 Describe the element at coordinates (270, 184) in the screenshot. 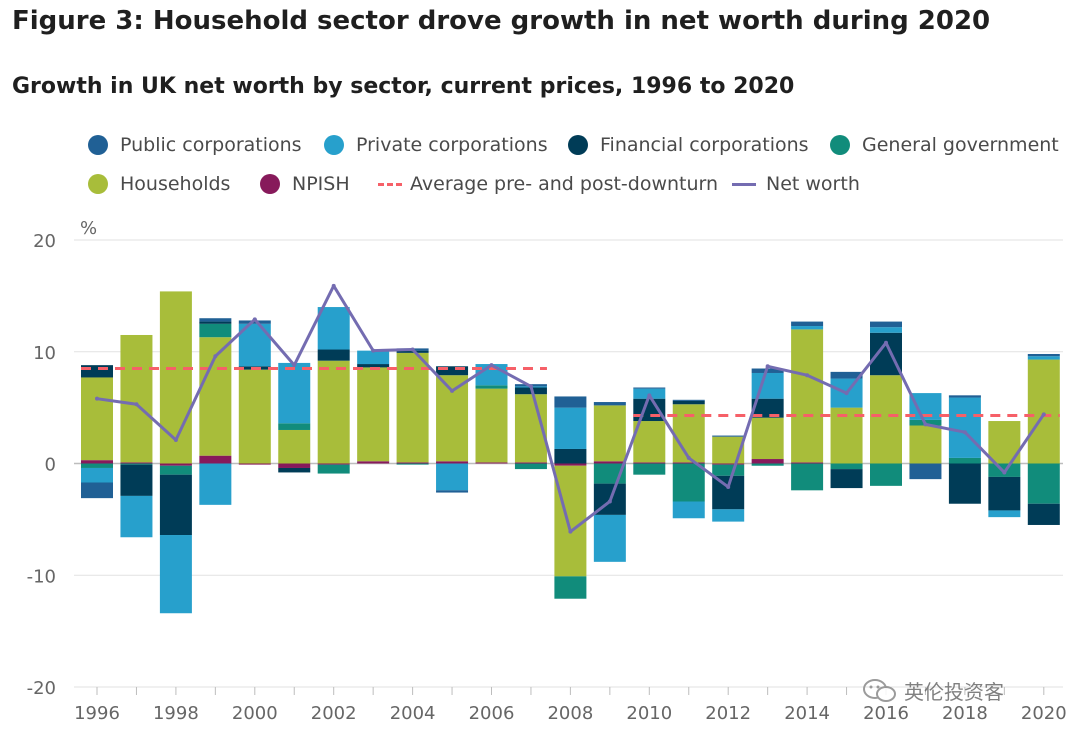

I see `legend-swatch-npish` at that location.